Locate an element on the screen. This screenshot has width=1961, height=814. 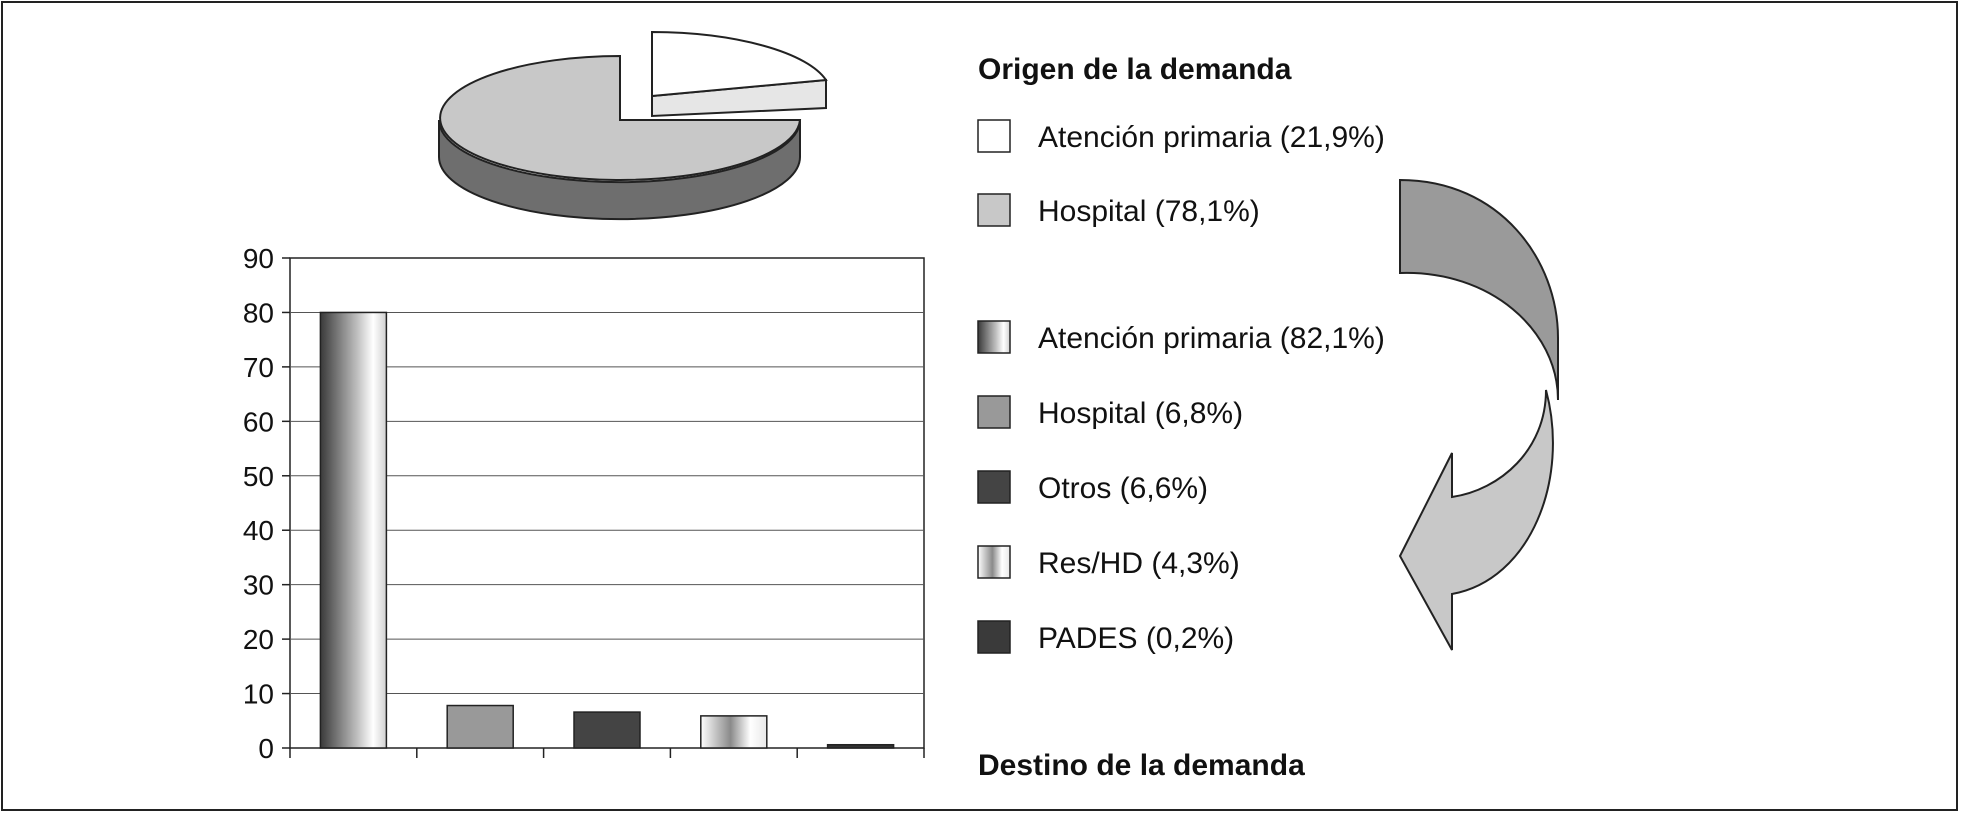
legend-swatch-destino-reshd is located at coordinates (994, 562).